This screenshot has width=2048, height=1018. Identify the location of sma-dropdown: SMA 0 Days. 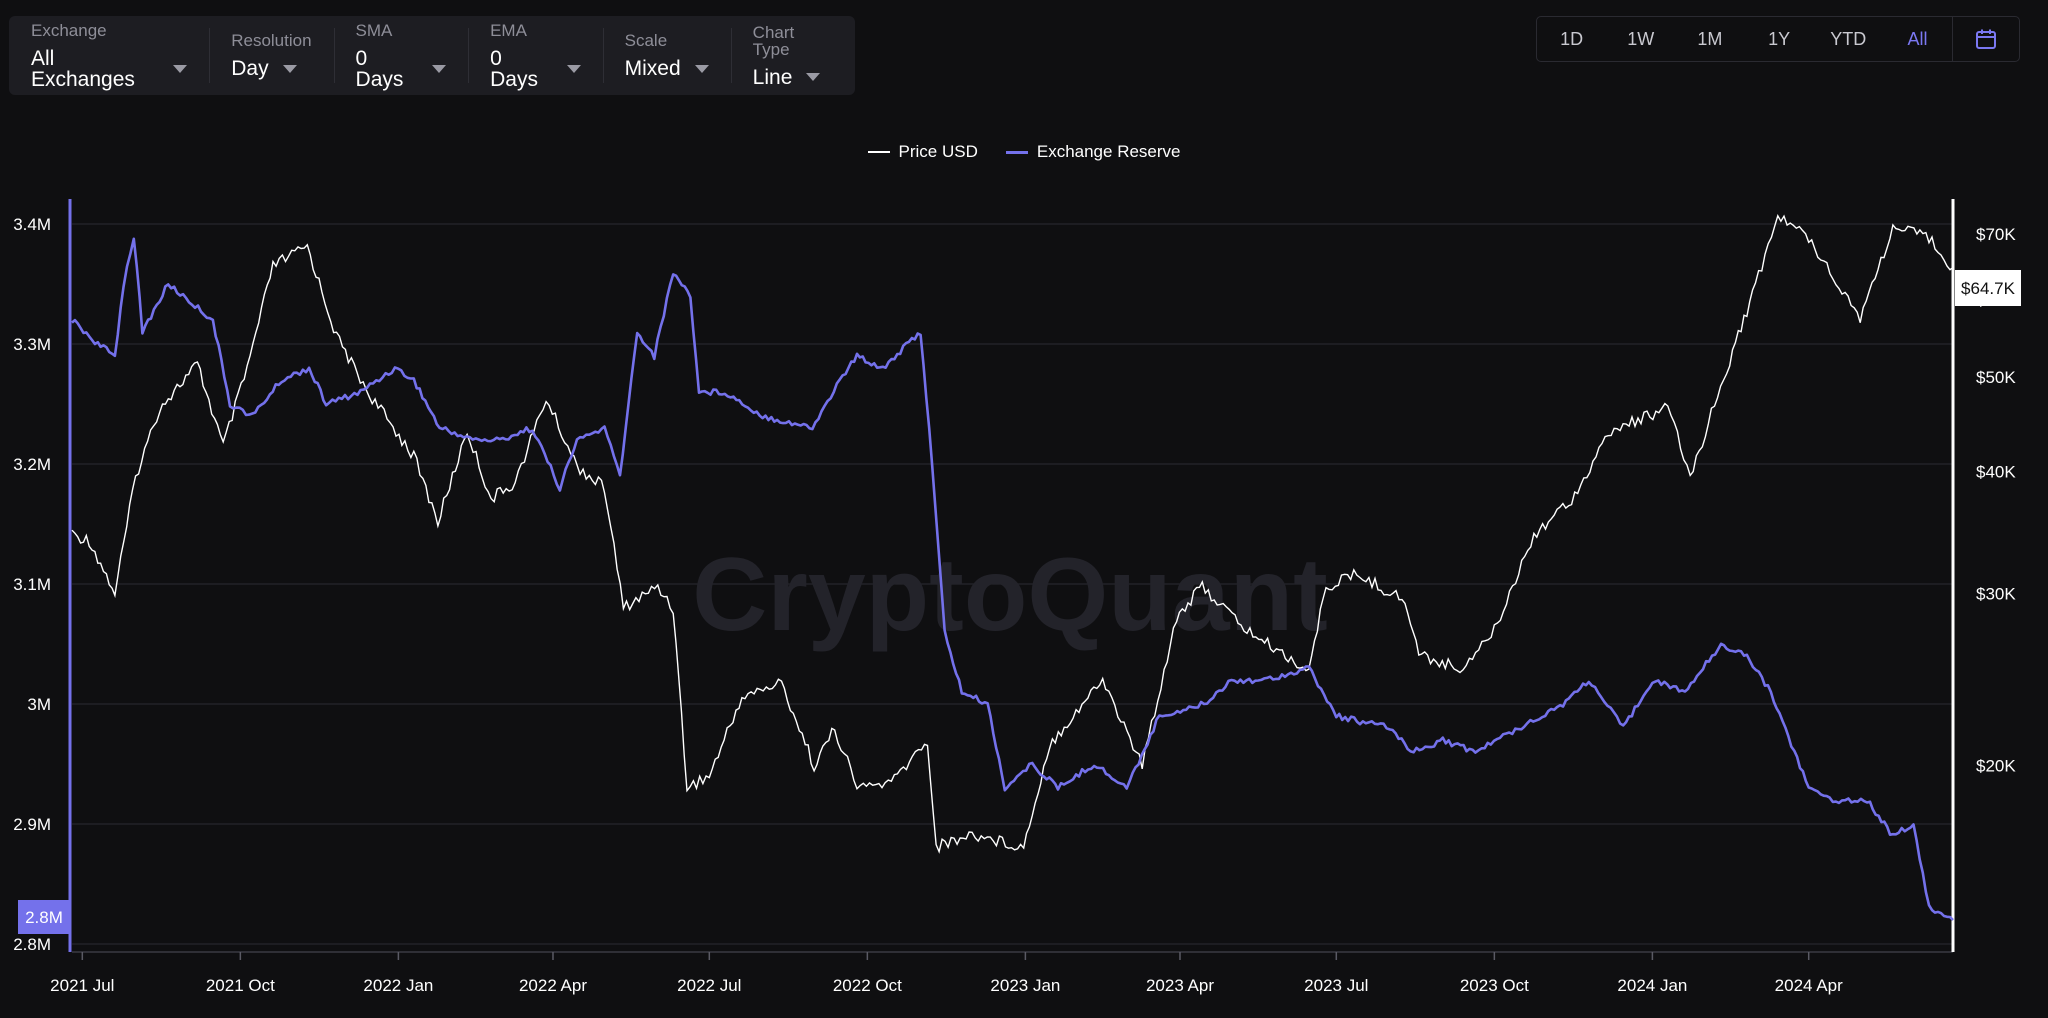
(401, 55).